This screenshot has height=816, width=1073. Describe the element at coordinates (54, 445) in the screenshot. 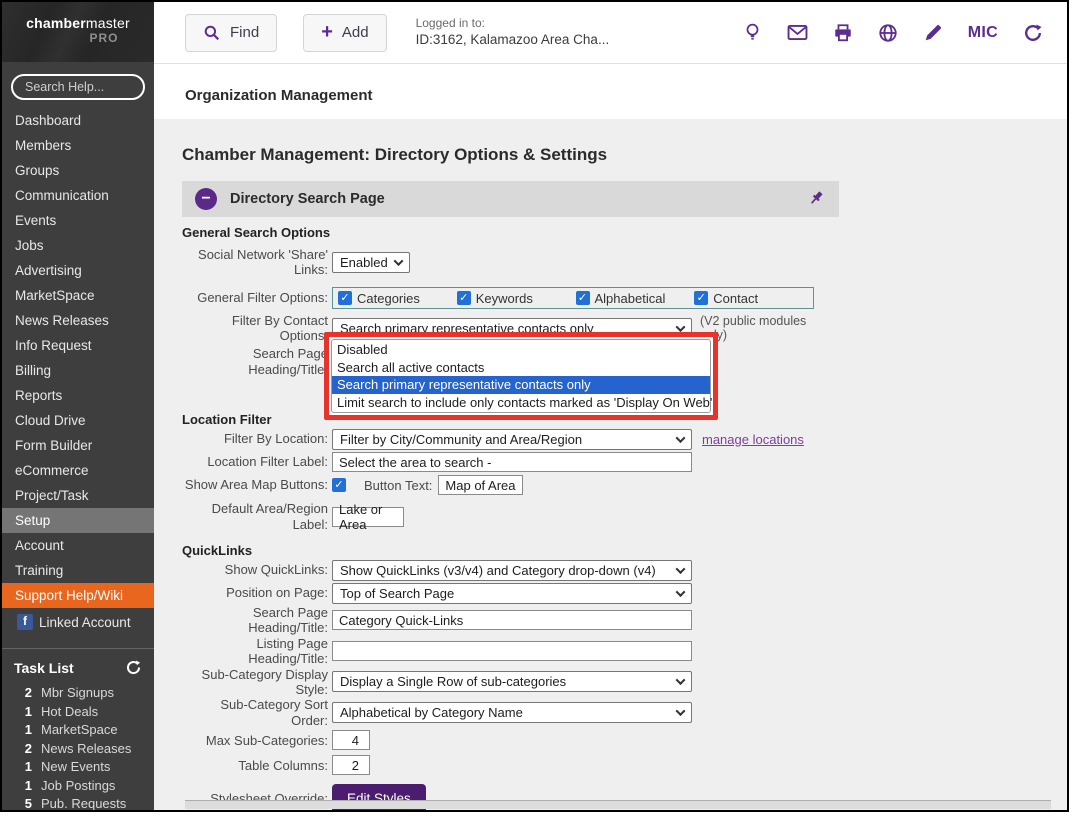

I see `sidebar-item-form-builder: Form Builder` at that location.